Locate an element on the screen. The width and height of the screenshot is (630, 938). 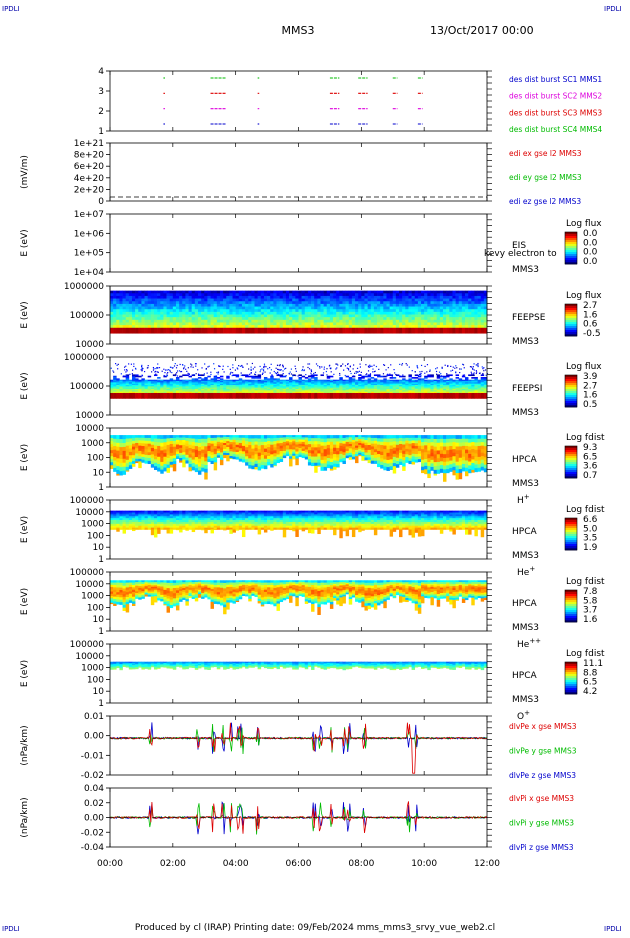
overlap-label: kevy electron to is located at coordinates (520, 254).